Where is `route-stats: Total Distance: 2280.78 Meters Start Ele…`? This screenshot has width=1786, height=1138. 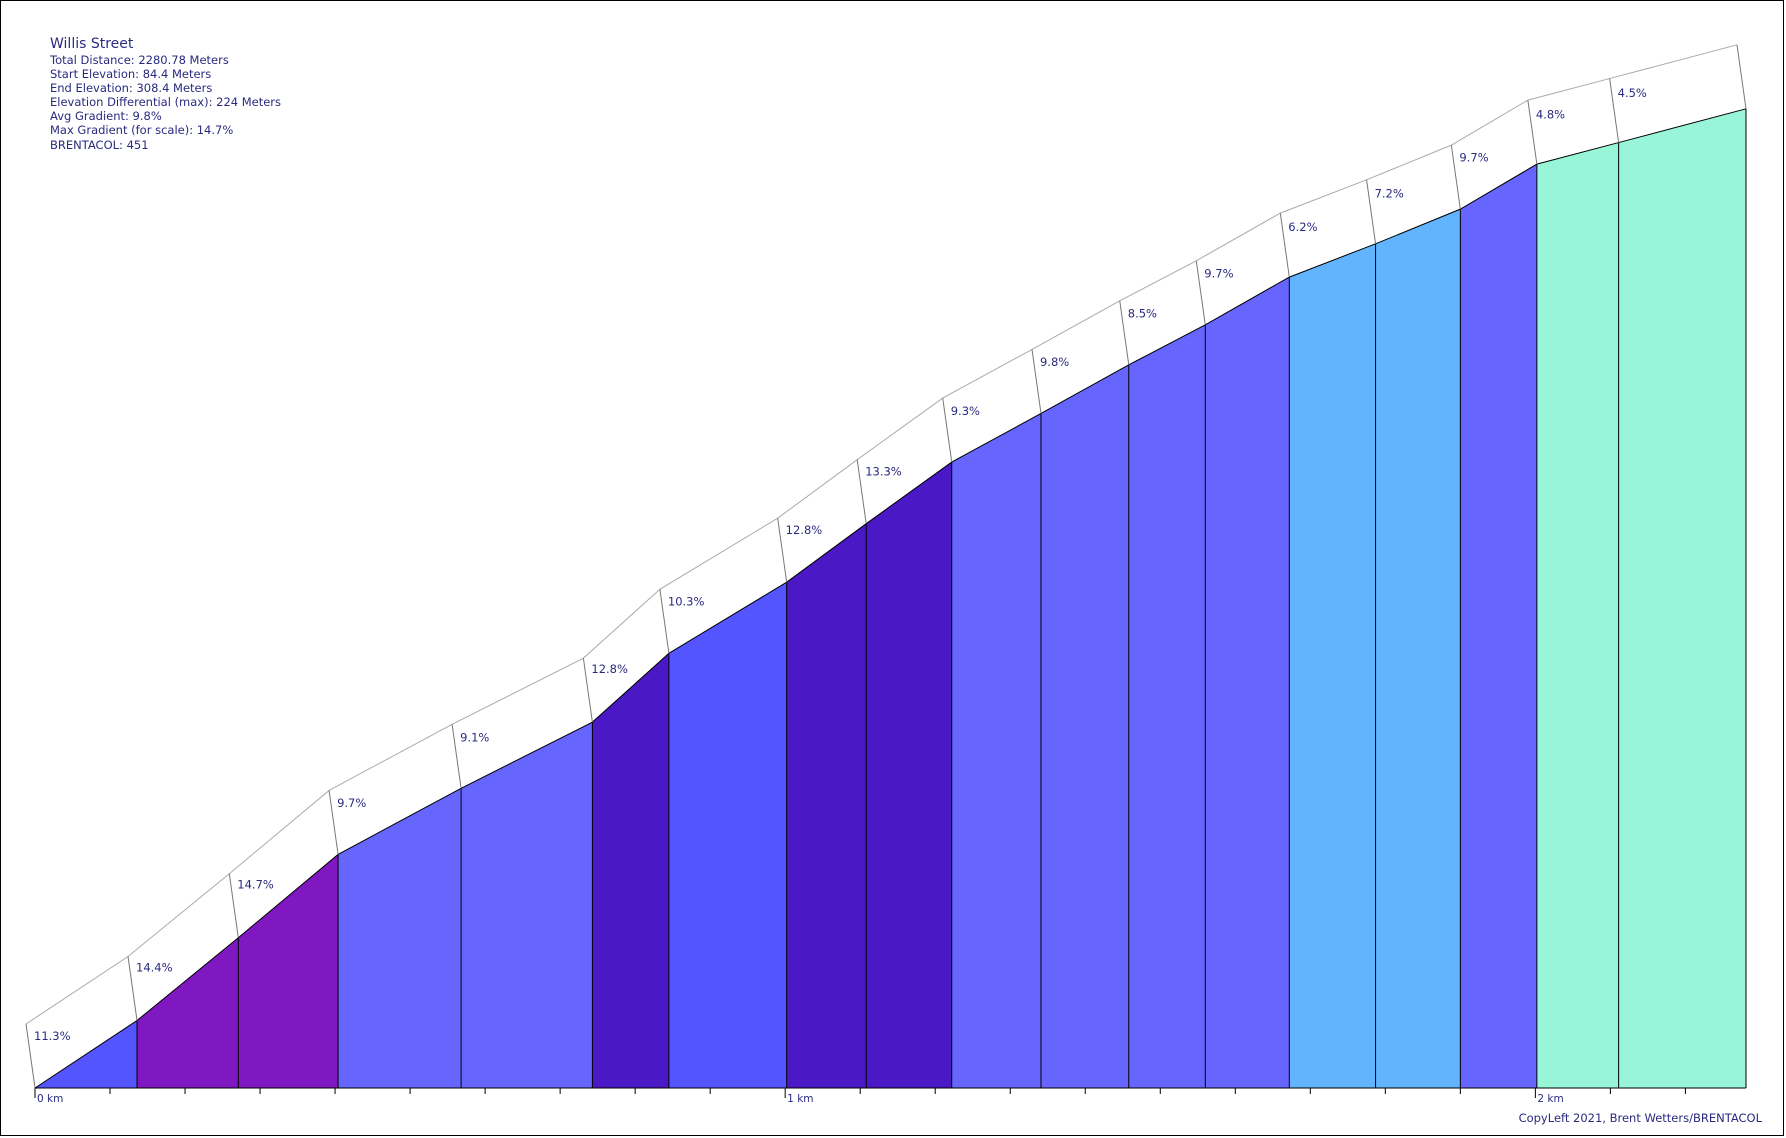 route-stats: Total Distance: 2280.78 Meters Start Ele… is located at coordinates (165, 102).